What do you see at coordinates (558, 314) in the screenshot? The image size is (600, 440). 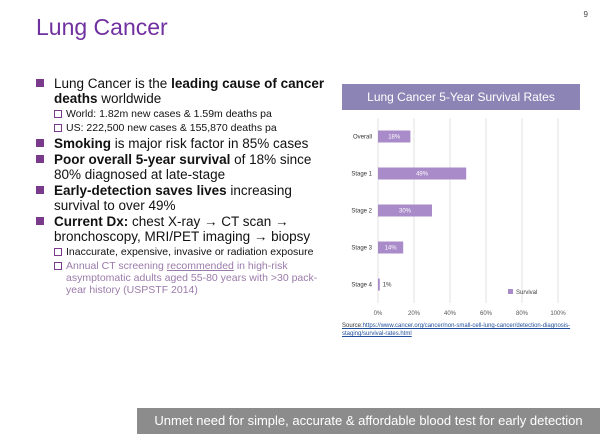 I see `x-tick-label: 100%` at bounding box center [558, 314].